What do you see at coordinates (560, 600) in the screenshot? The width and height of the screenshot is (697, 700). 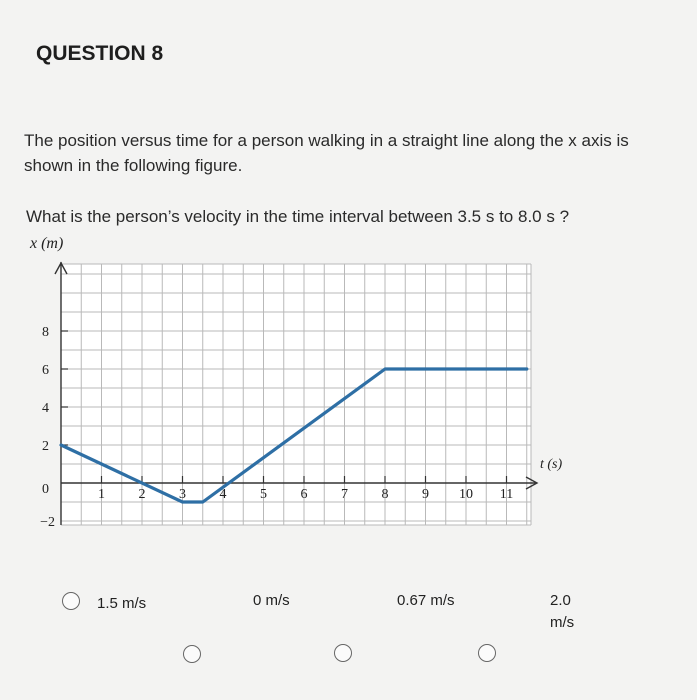 I see `option-label-4-line1: 2.0` at bounding box center [560, 600].